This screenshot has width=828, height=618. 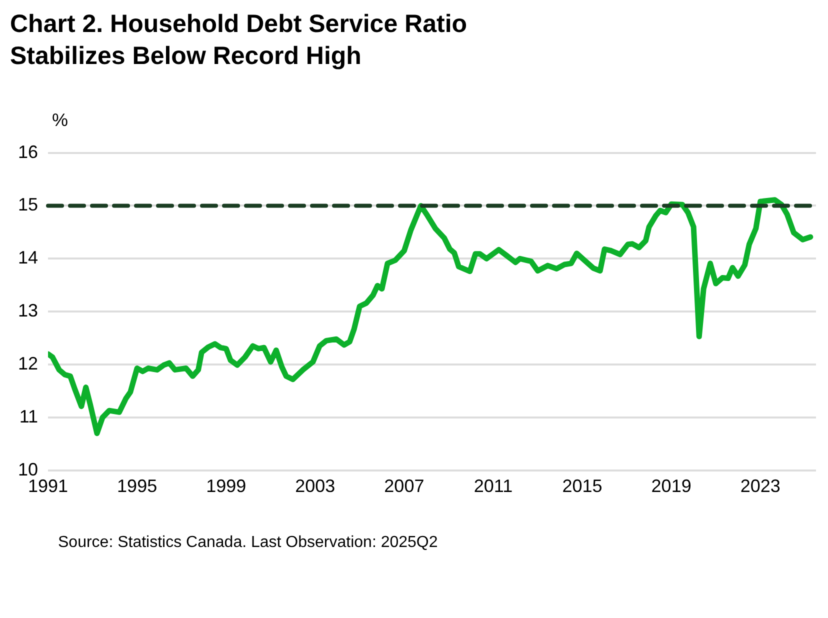 What do you see at coordinates (671, 486) in the screenshot?
I see `x-tick-label: 2019` at bounding box center [671, 486].